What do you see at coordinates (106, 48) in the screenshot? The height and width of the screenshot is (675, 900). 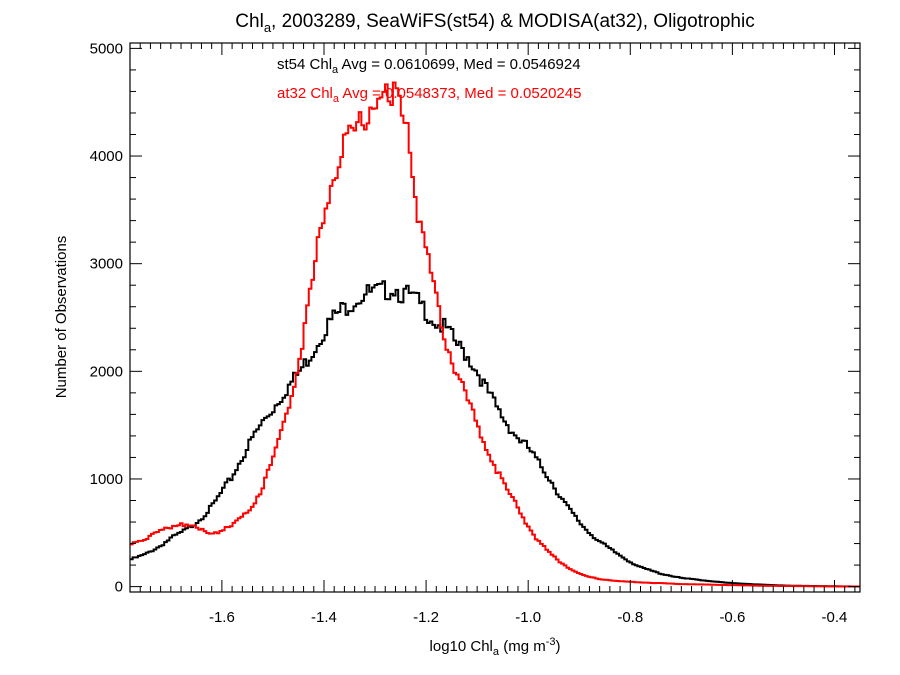 I see `y-tick-label: 5000` at bounding box center [106, 48].